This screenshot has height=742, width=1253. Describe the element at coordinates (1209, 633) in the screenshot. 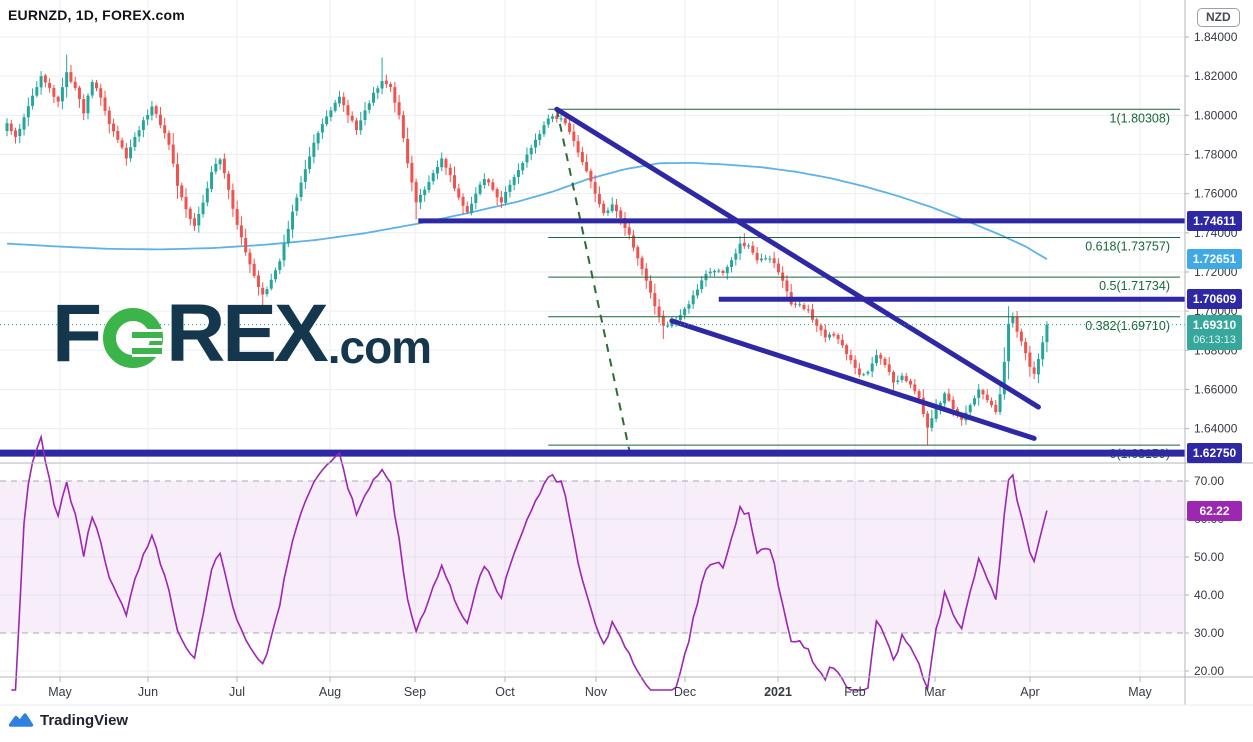

I see `svg-text: 30.00` at that location.